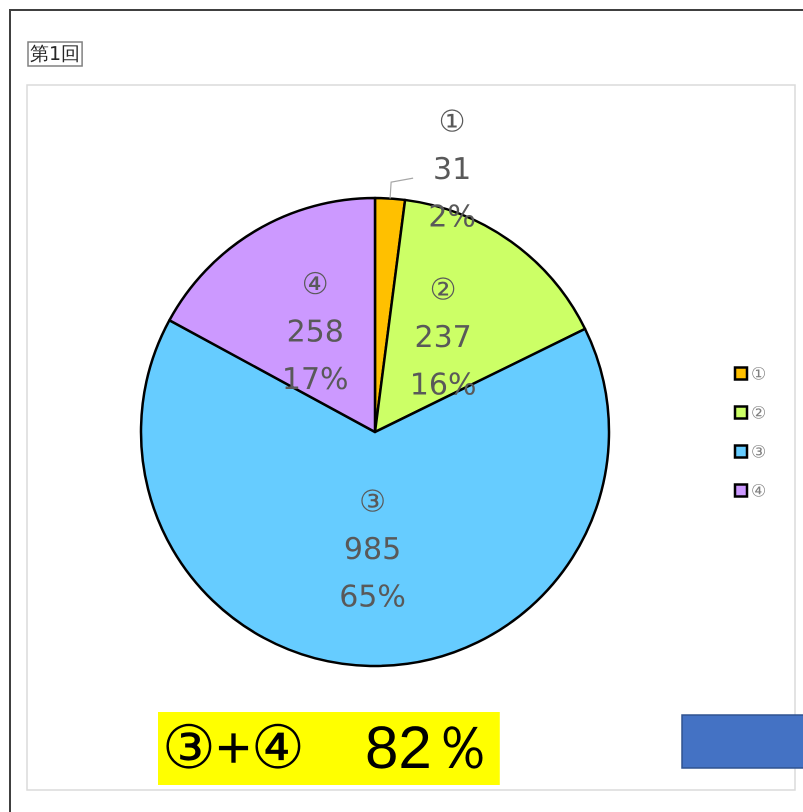  What do you see at coordinates (452, 193) in the screenshot?
I see `data-label: 31 2%` at bounding box center [452, 193].